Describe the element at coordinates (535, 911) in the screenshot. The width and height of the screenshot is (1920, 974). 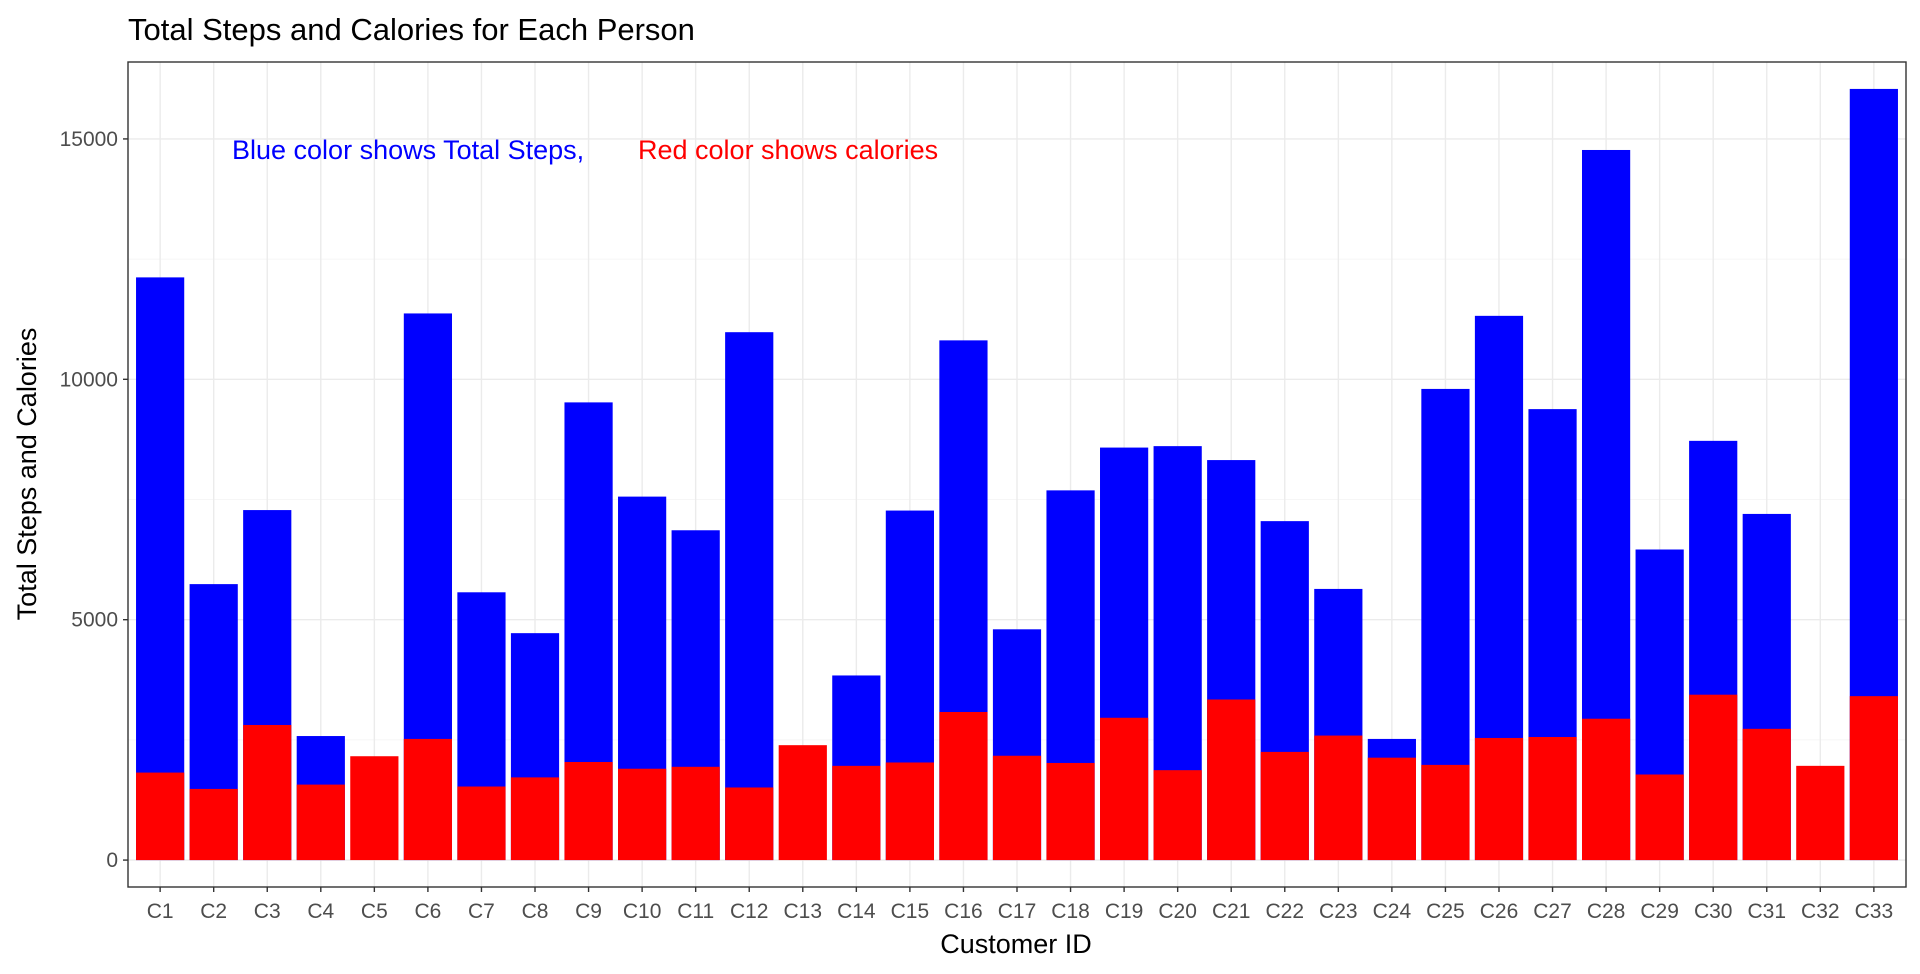
I see `x-tick-label: C8` at that location.